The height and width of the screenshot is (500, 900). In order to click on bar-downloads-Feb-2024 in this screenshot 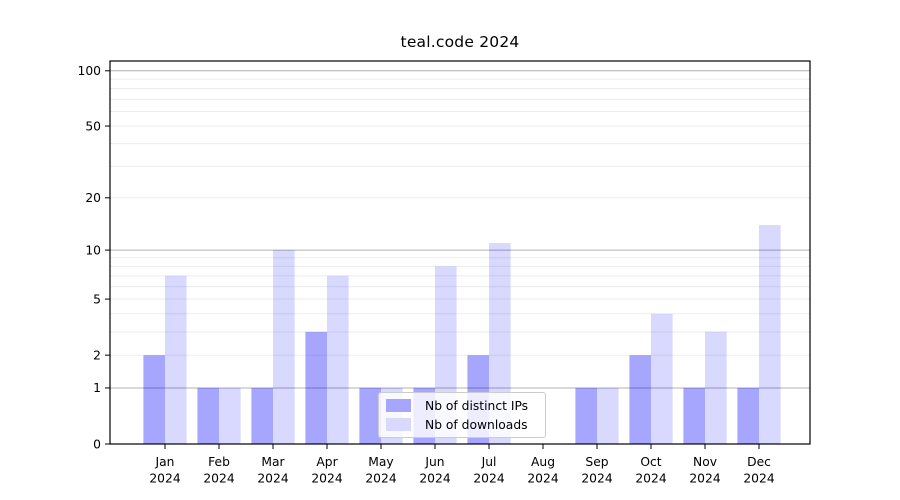, I will do `click(230, 415)`.